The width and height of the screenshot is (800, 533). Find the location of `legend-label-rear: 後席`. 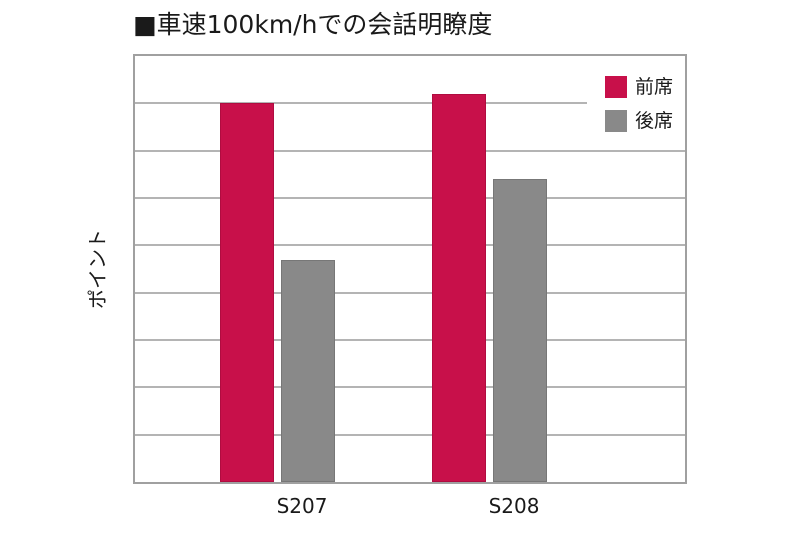

legend-label-rear: 後席 is located at coordinates (654, 121).